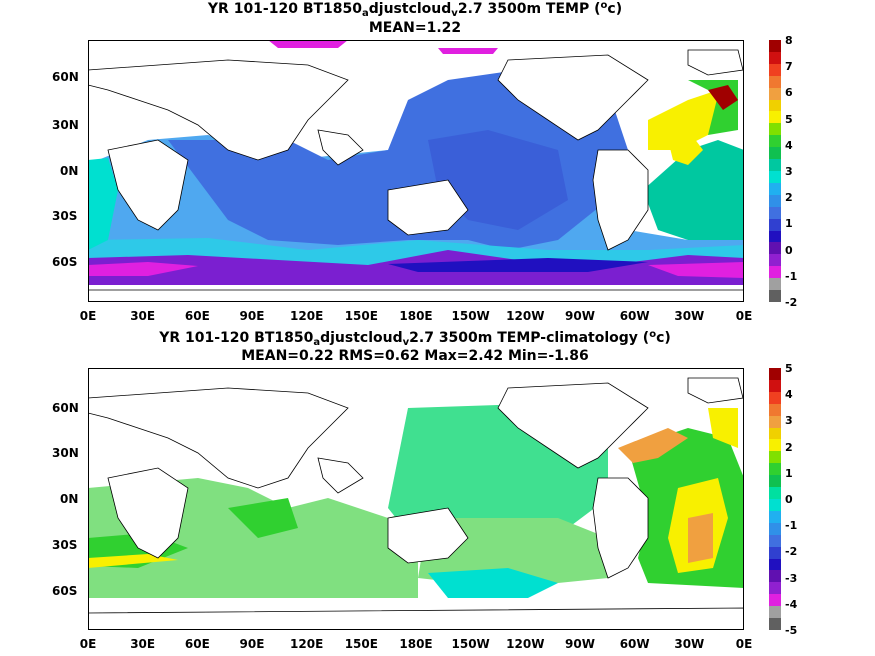  I want to click on top-map-stats: MEAN=1.22, so click(415, 28).